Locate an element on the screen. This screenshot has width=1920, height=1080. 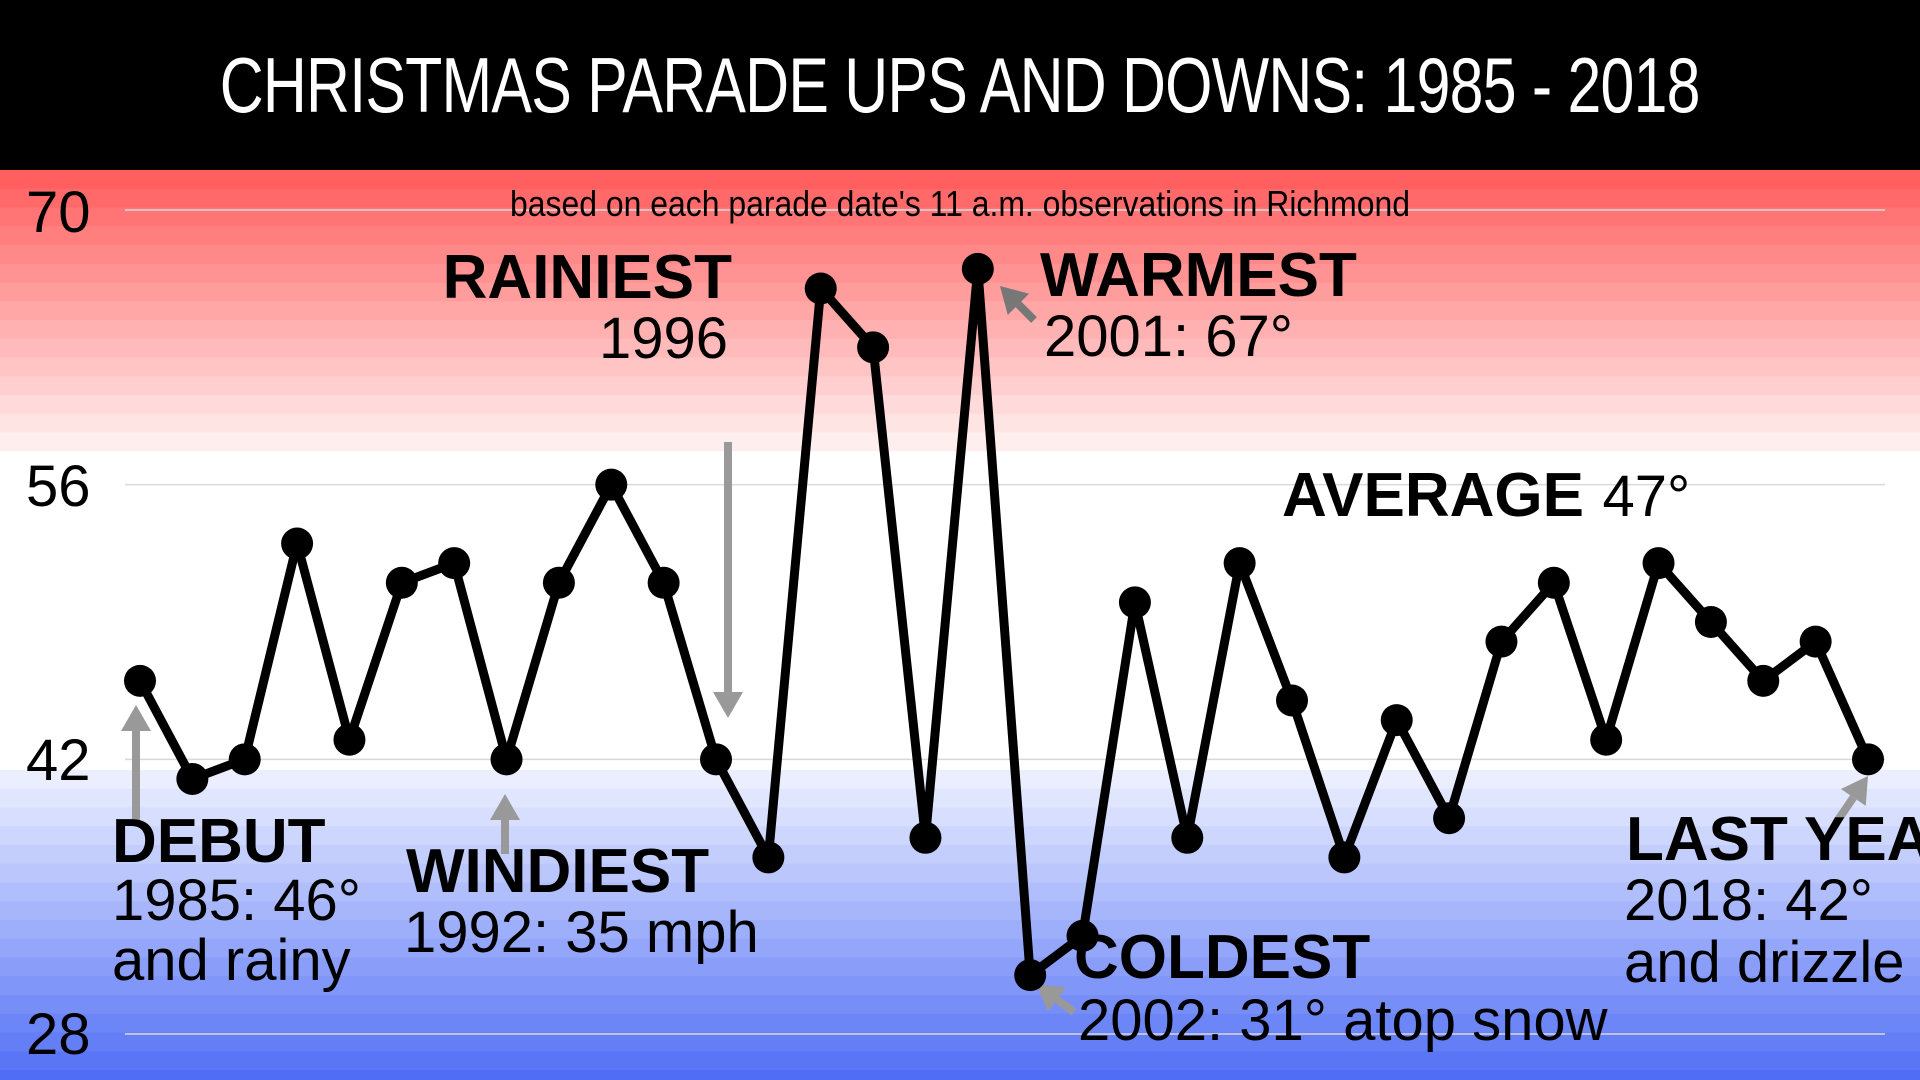
rainiest-heading: RAINIEST is located at coordinates (587, 277).